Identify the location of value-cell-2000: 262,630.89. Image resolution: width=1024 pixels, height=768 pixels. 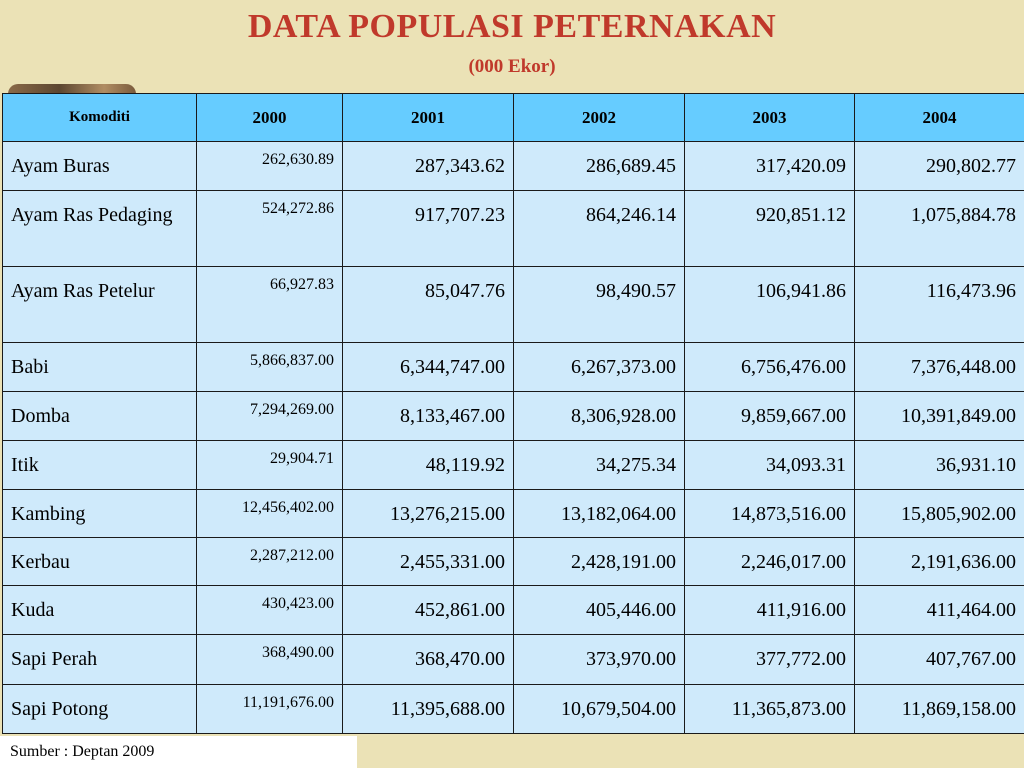
(269, 166).